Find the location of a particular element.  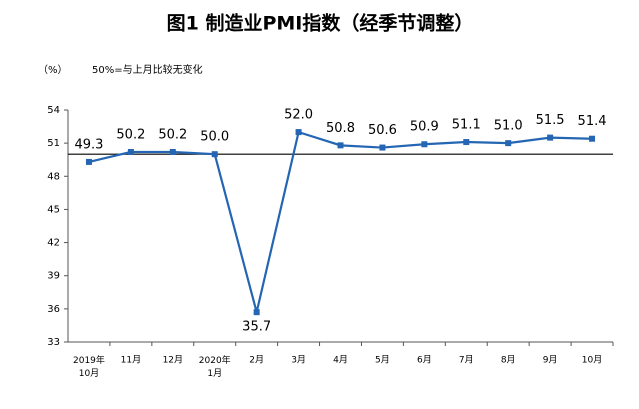

value-label: 50.9 is located at coordinates (424, 127).